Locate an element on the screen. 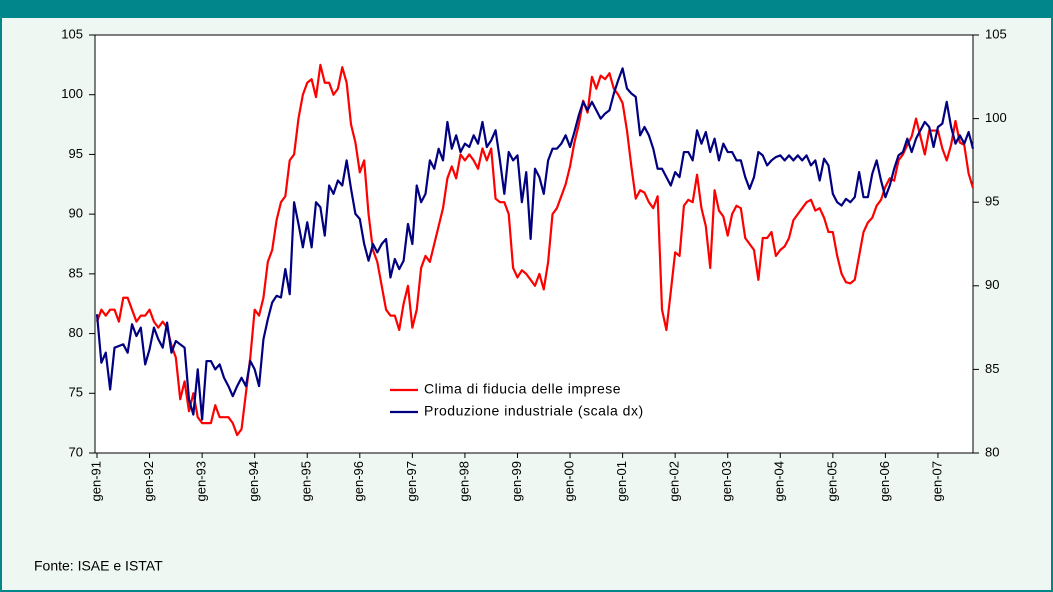 The width and height of the screenshot is (1053, 592). y2-tick-label: 105 is located at coordinates (996, 33).